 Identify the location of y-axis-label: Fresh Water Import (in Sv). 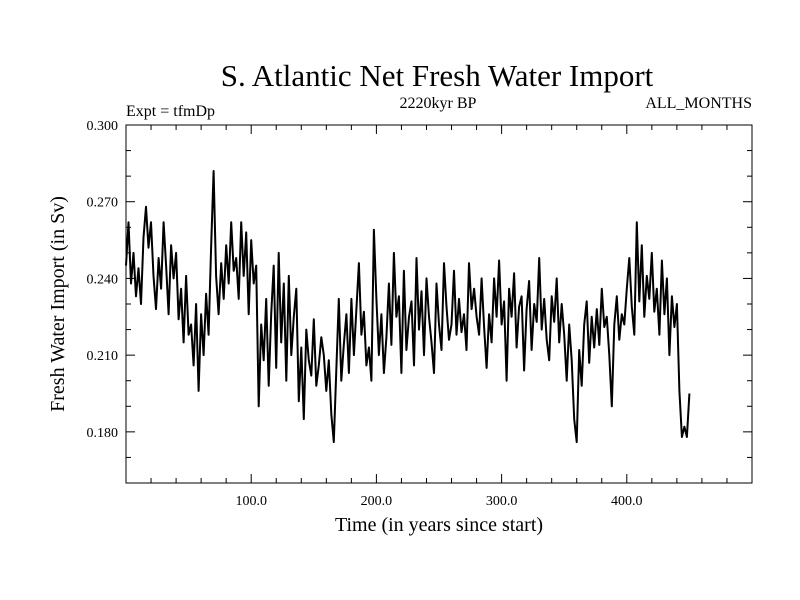
(58, 304).